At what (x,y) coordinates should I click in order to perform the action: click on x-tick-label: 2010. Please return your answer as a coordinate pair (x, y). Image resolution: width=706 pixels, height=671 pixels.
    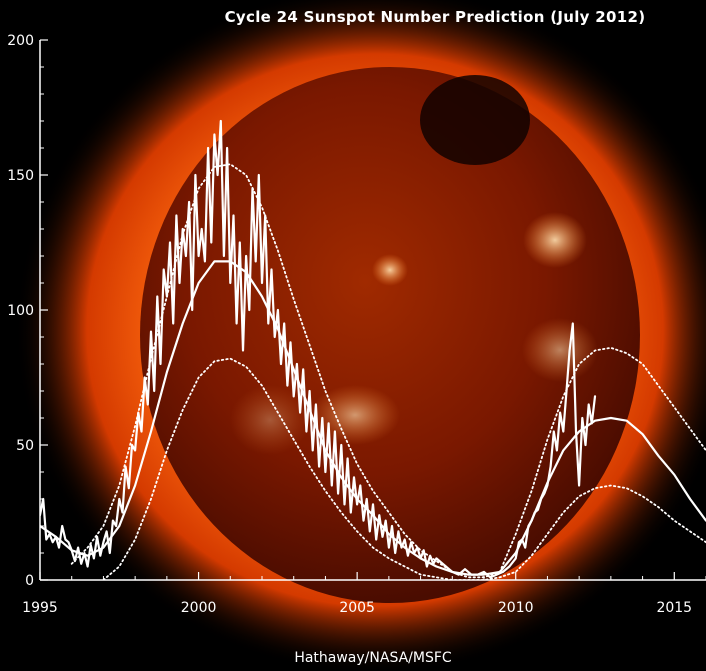
    Looking at the image, I should click on (516, 608).